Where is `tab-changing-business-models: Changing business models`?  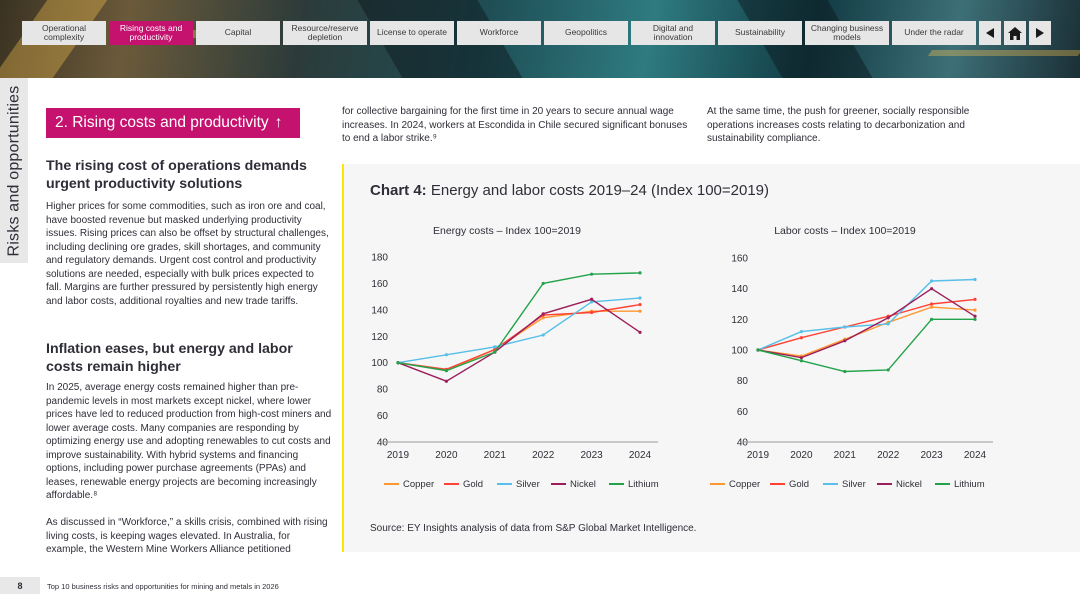
tab-changing-business-models: Changing business models is located at coordinates (847, 33).